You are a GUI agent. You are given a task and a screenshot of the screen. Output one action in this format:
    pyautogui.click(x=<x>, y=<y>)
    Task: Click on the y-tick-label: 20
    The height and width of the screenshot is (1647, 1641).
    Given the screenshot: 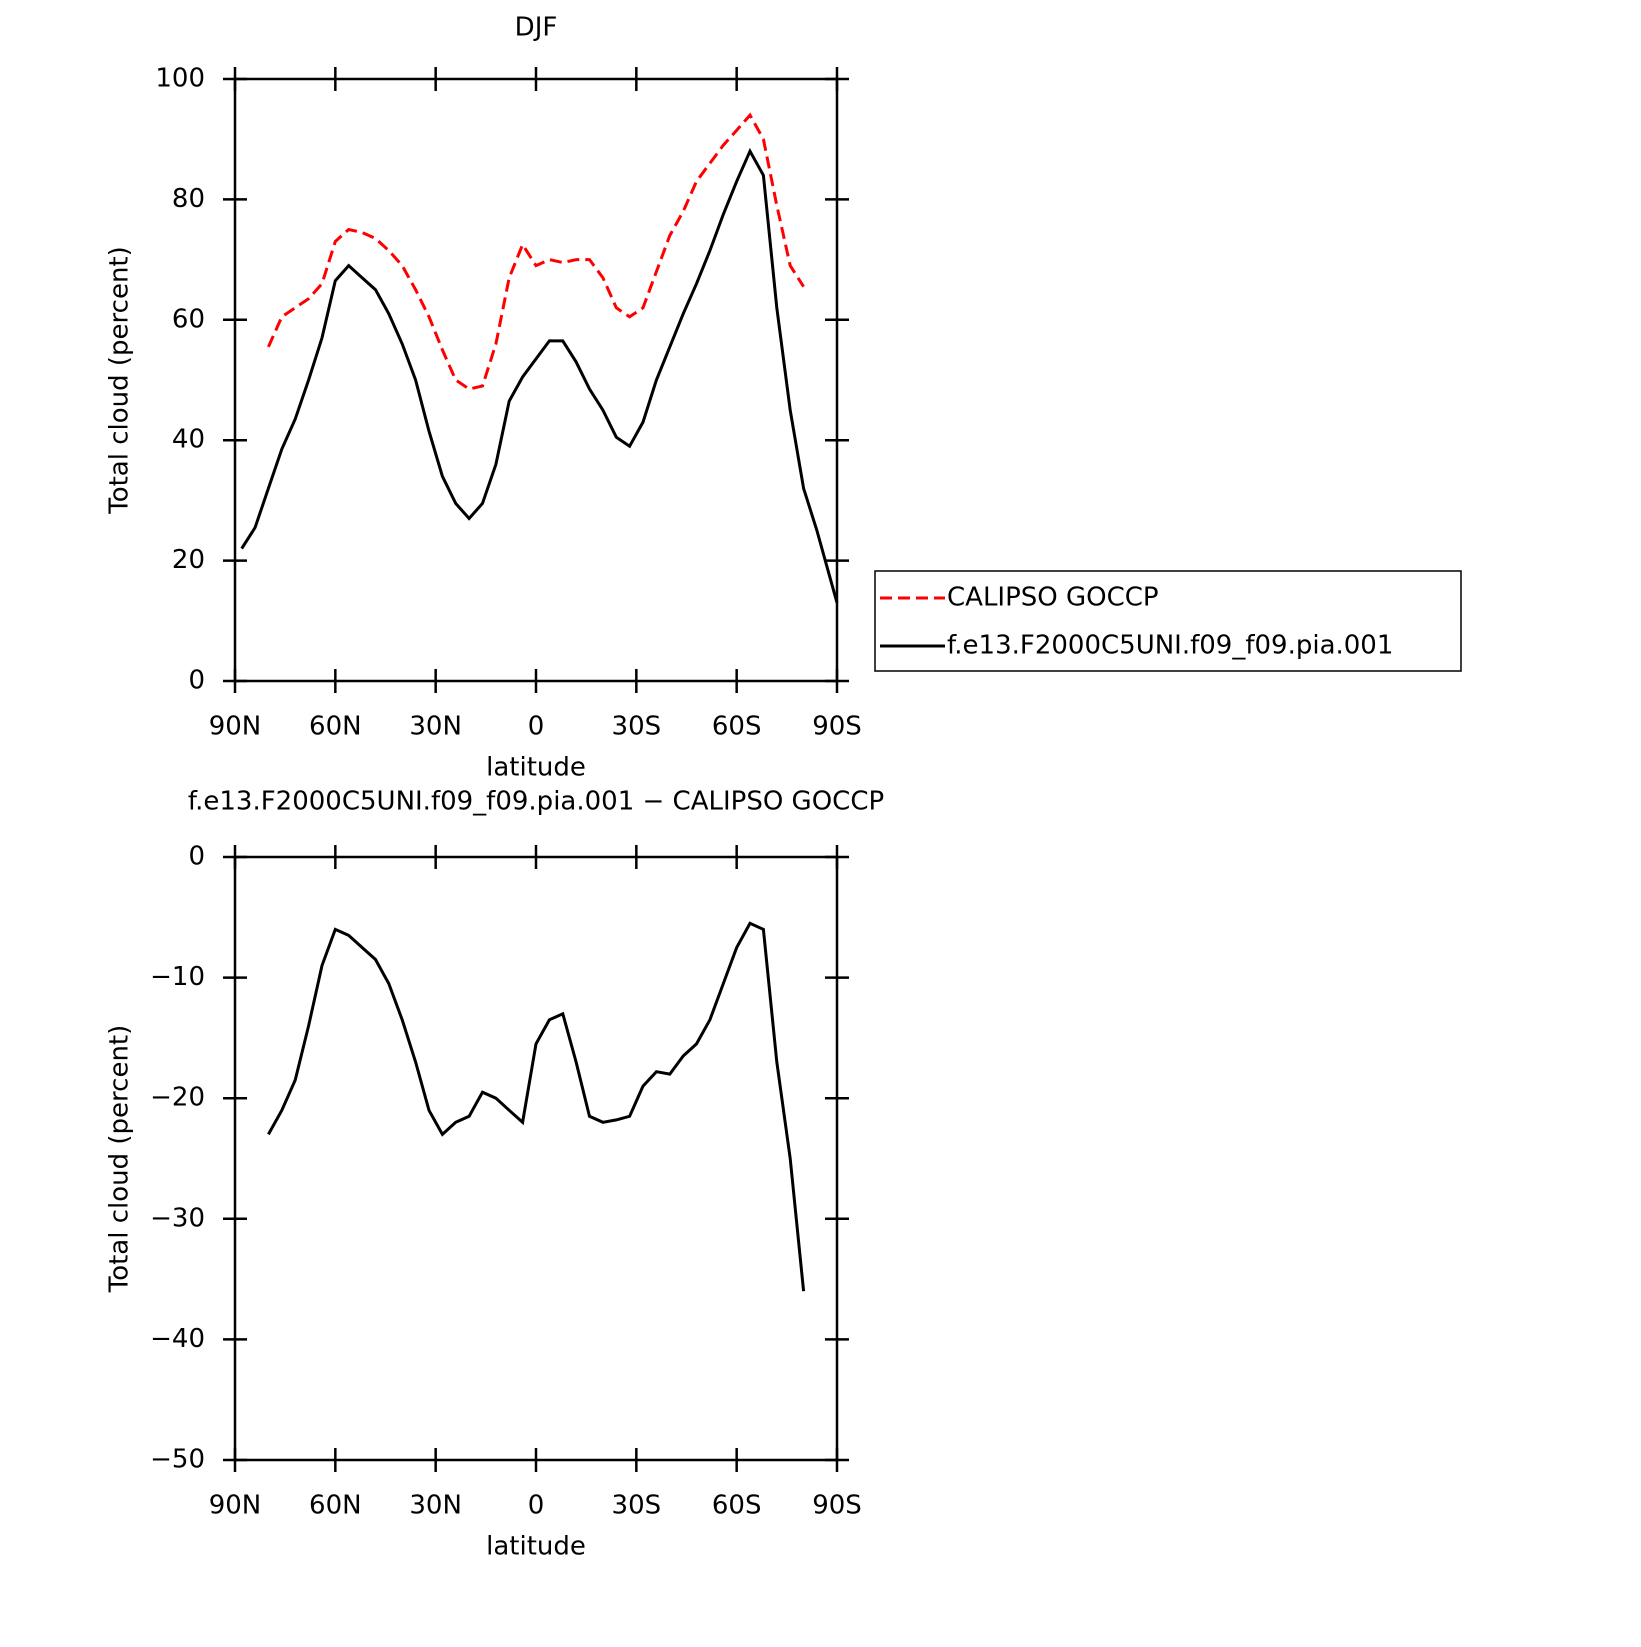 What is the action you would take?
    pyautogui.click(x=188, y=560)
    